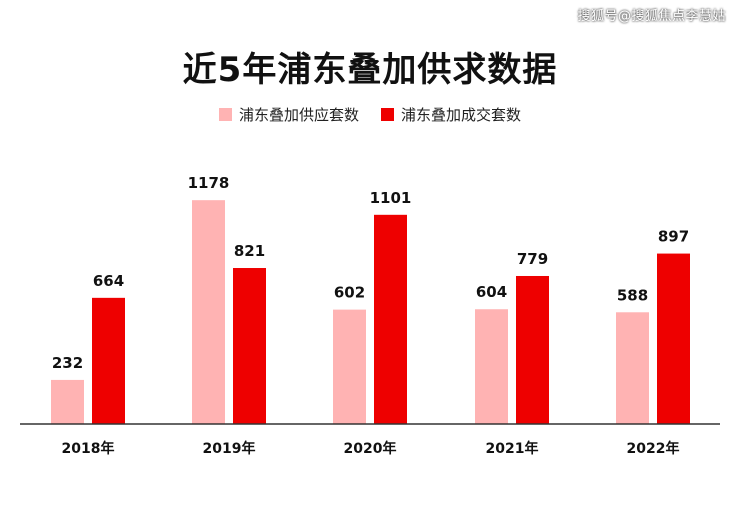 This screenshot has width=740, height=515. Describe the element at coordinates (370, 114) in the screenshot. I see `legend: 浦东叠加供应套数 浦东叠加成交套数` at that location.